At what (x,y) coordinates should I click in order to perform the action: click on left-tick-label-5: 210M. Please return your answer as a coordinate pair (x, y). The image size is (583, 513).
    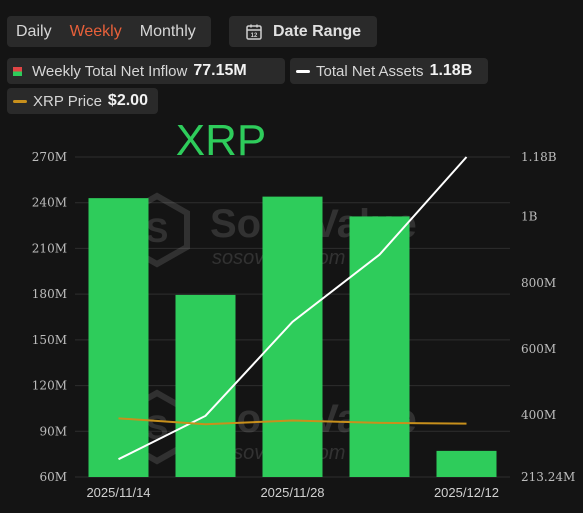
    Looking at the image, I should click on (49, 248).